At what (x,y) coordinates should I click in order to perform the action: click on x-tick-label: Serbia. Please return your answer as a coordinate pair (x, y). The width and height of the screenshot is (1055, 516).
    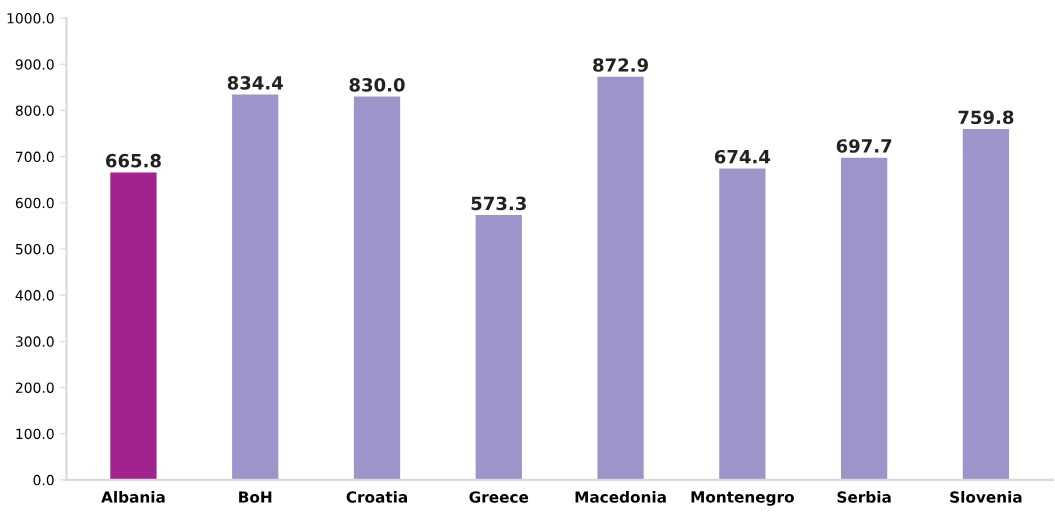
    Looking at the image, I should click on (864, 496).